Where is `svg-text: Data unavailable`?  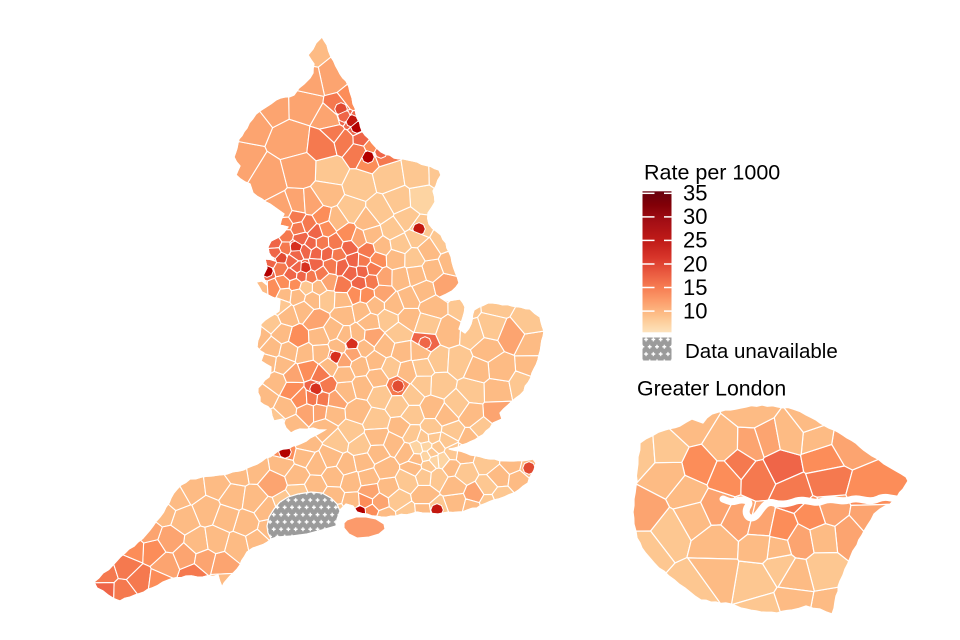
svg-text: Data unavailable is located at coordinates (761, 351).